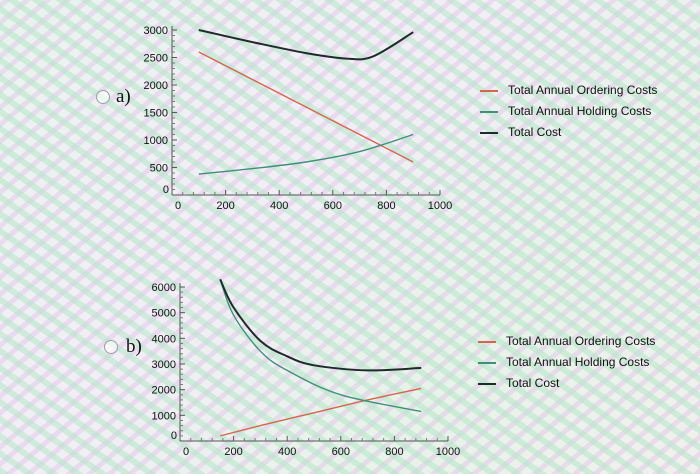 The image size is (700, 474). What do you see at coordinates (103, 97) in the screenshot?
I see `radio-button-a` at bounding box center [103, 97].